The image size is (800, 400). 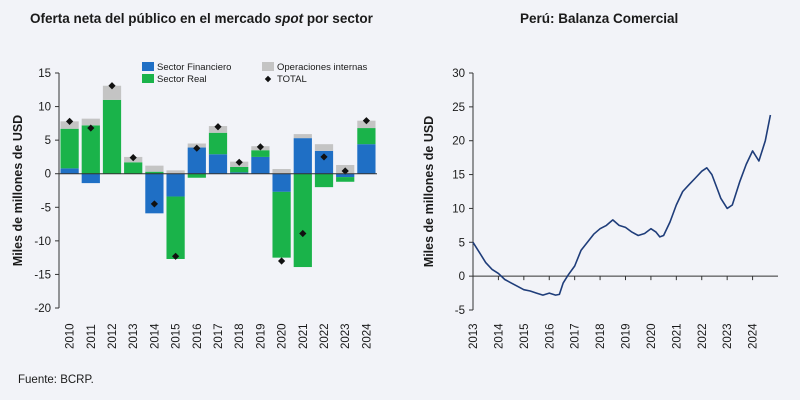 I want to click on right-x-tick-label: 2019, so click(x=627, y=336).